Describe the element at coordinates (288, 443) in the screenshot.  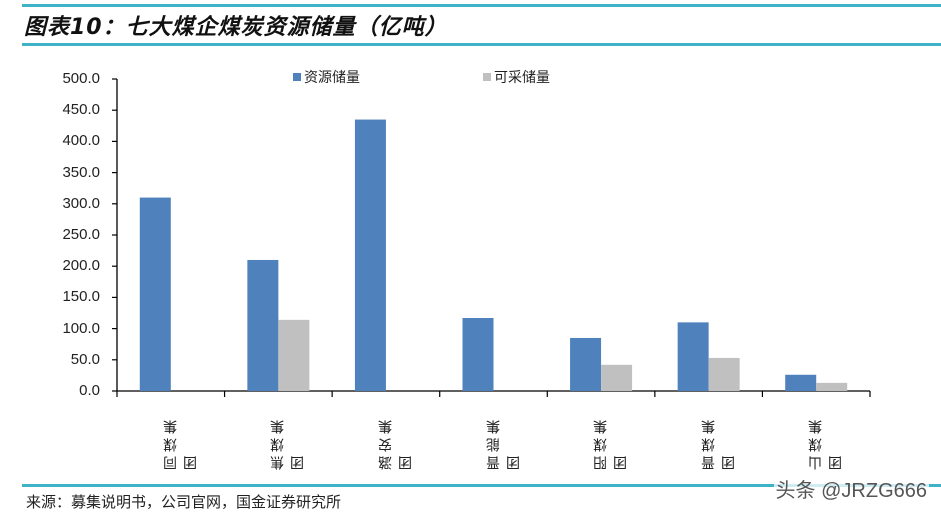
I see `x-category-label: 焦煤集团` at that location.